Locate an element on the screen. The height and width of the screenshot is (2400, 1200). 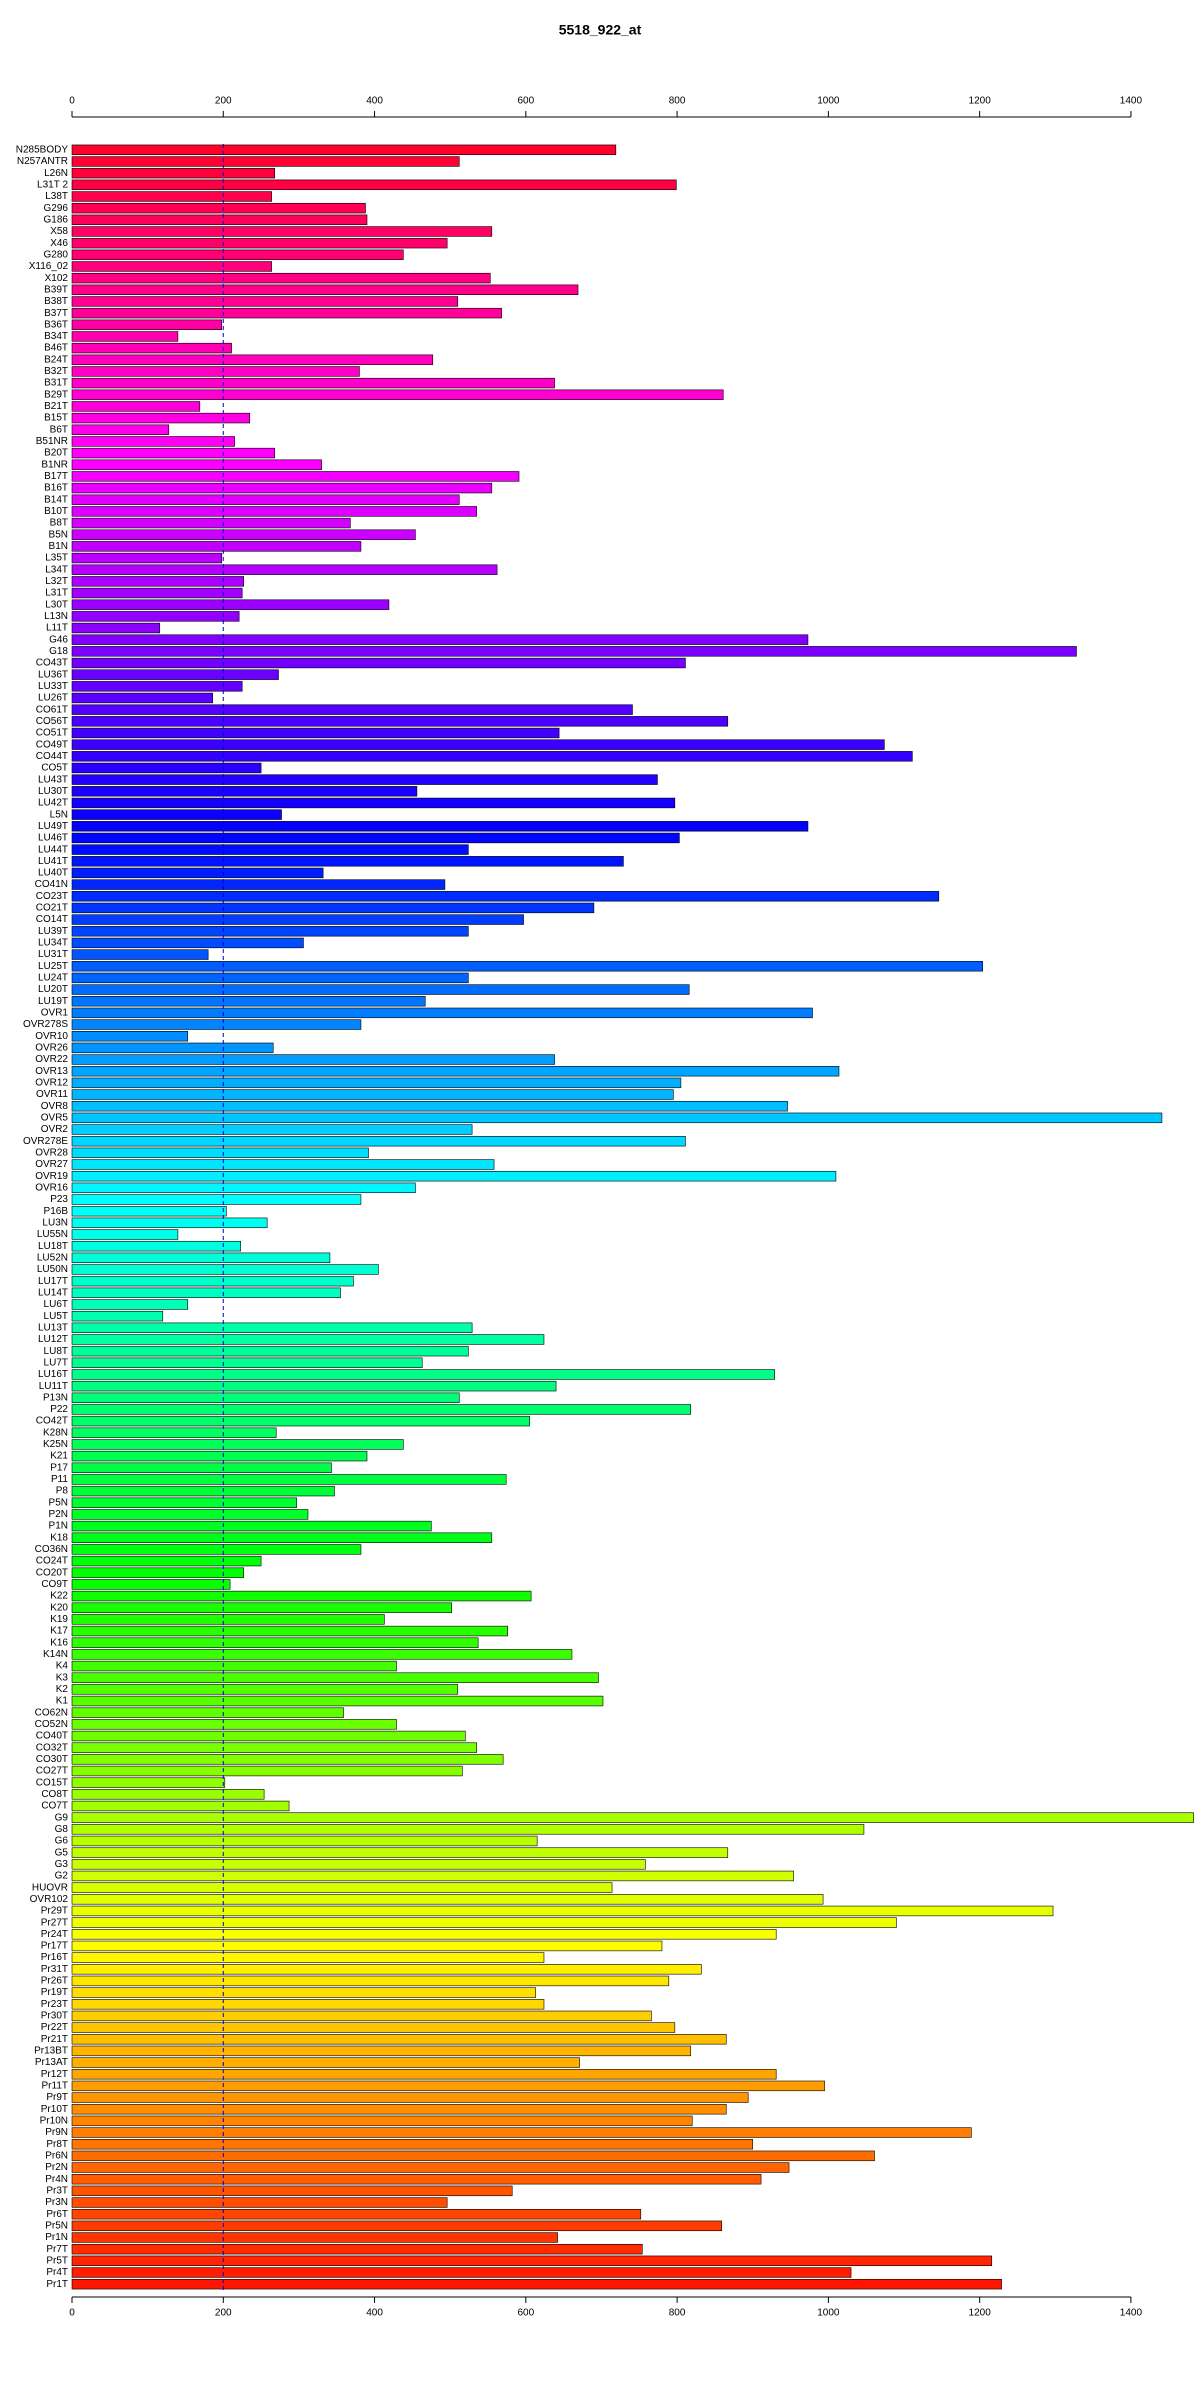
y-tick-label: CO30T is located at coordinates (52, 1759).